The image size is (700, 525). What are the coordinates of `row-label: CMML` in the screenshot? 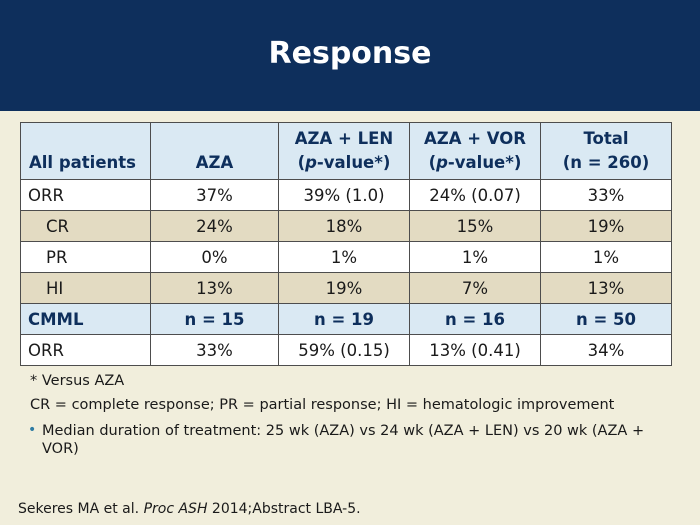 It's located at (85, 319).